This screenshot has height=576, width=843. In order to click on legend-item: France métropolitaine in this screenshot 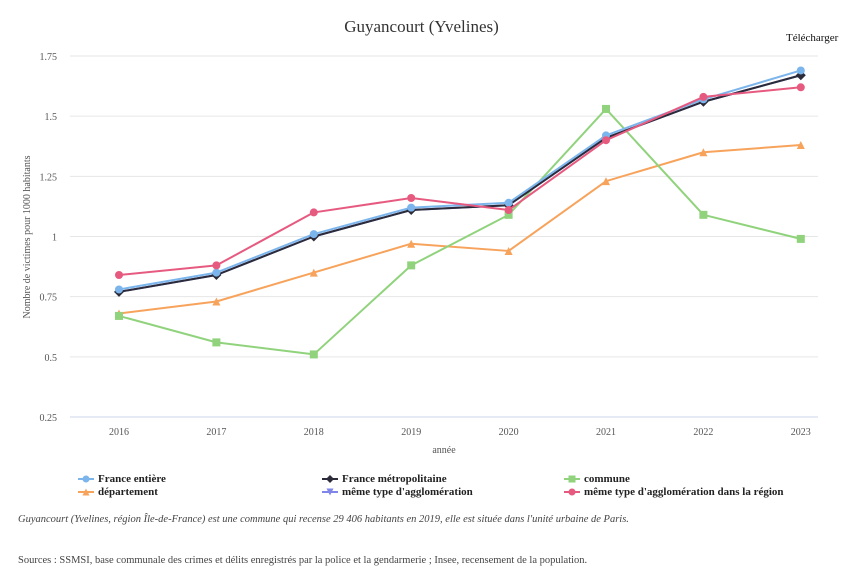, I will do `click(384, 479)`.